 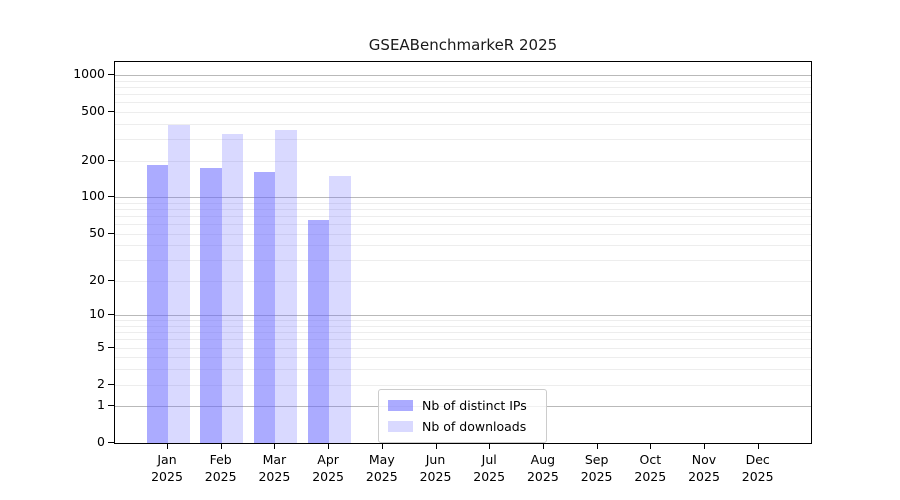 What do you see at coordinates (97, 232) in the screenshot?
I see `y-tick-label: 50` at bounding box center [97, 232].